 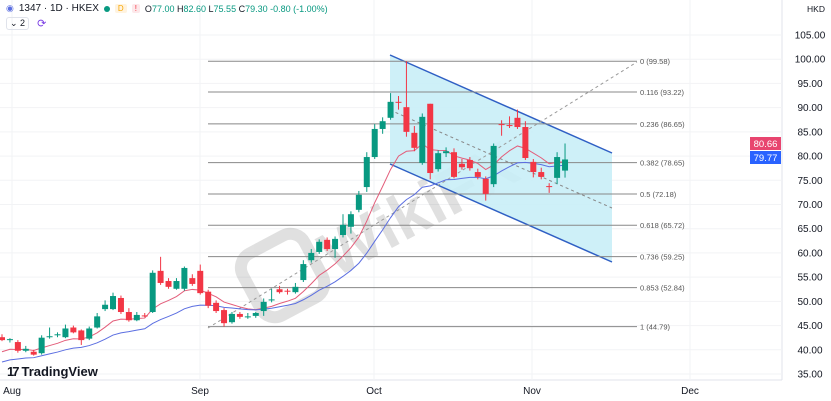 What do you see at coordinates (120, 8) in the screenshot?
I see `data-delay-badge: D` at bounding box center [120, 8].